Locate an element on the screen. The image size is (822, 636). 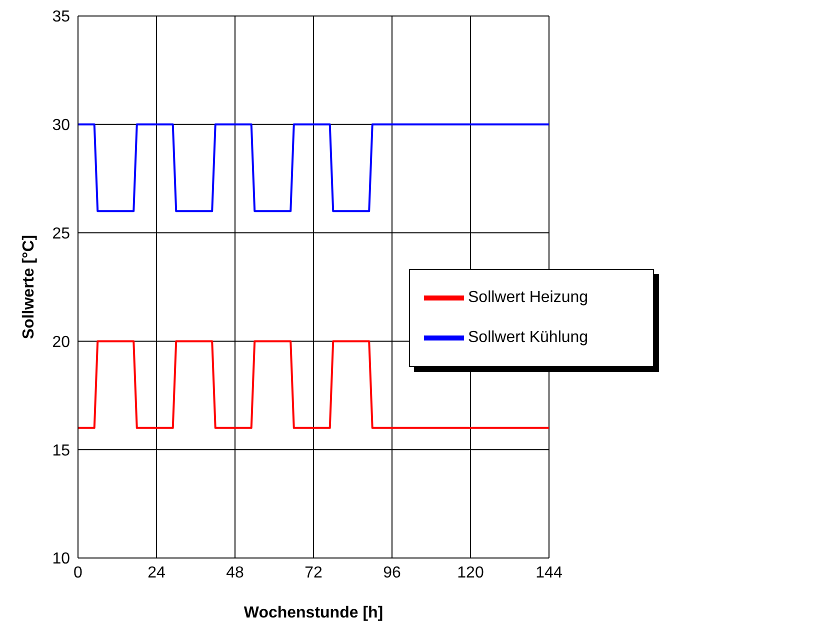
y-tick-label: 25 is located at coordinates (61, 233).